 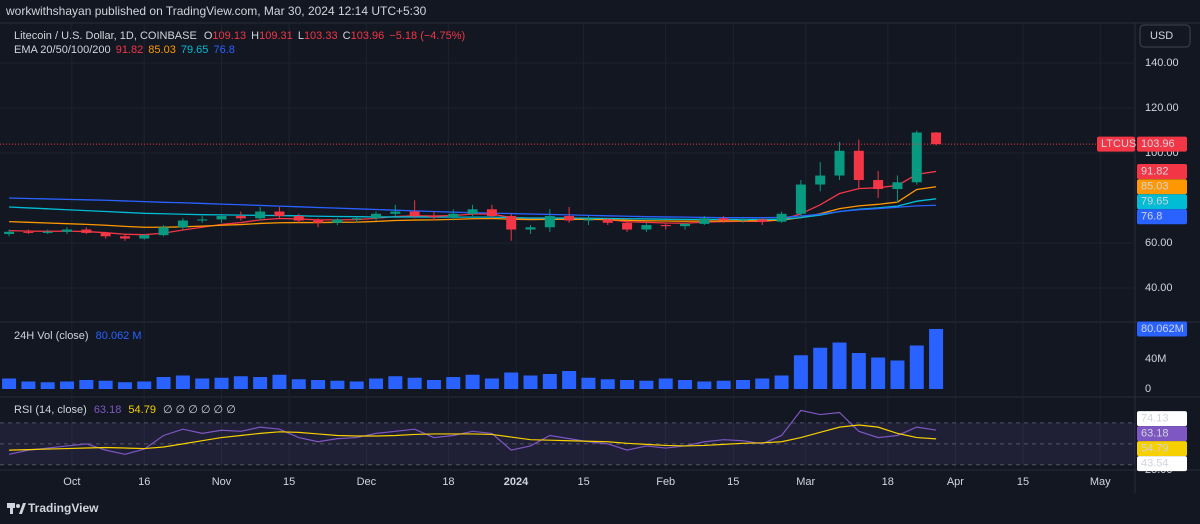 What do you see at coordinates (367, 482) in the screenshot?
I see `x-tick-label: Dec` at bounding box center [367, 482].